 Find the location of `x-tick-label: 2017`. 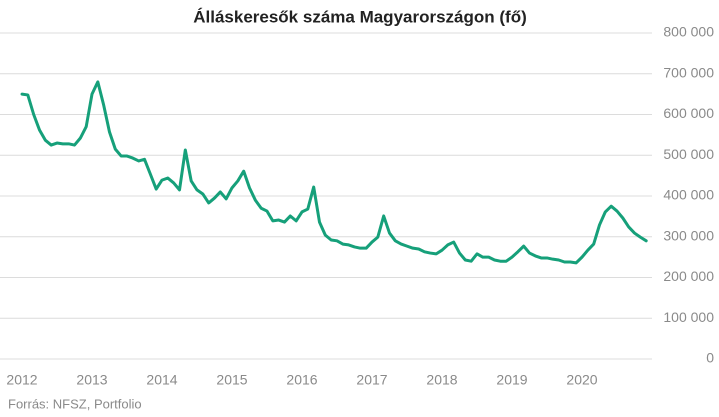

x-tick-label: 2017 is located at coordinates (371, 380).